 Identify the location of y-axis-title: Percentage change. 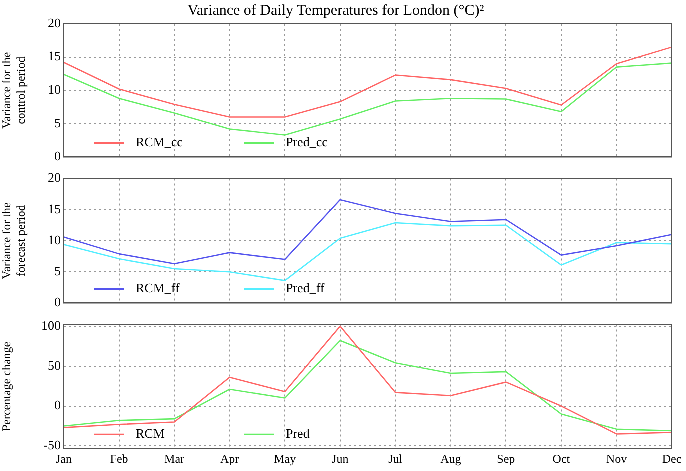
(7, 387).